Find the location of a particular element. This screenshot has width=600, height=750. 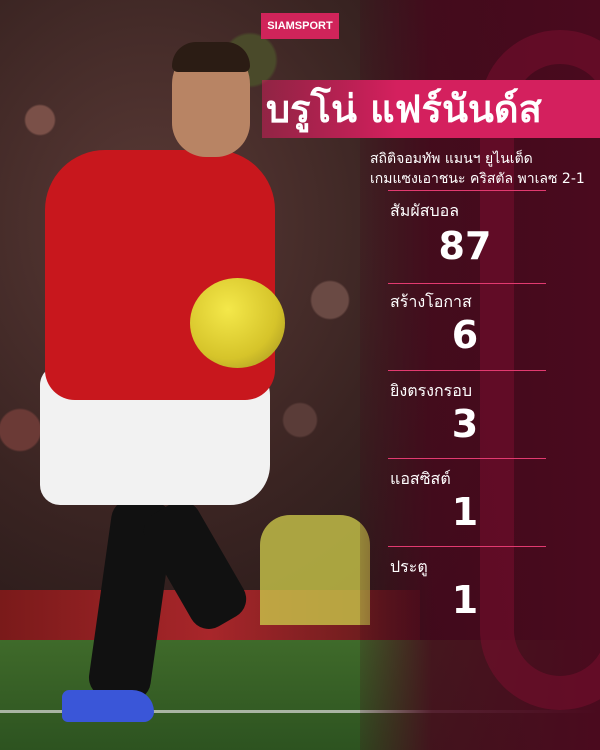

stat-label-touches: สัมผัสบอล is located at coordinates (425, 210).